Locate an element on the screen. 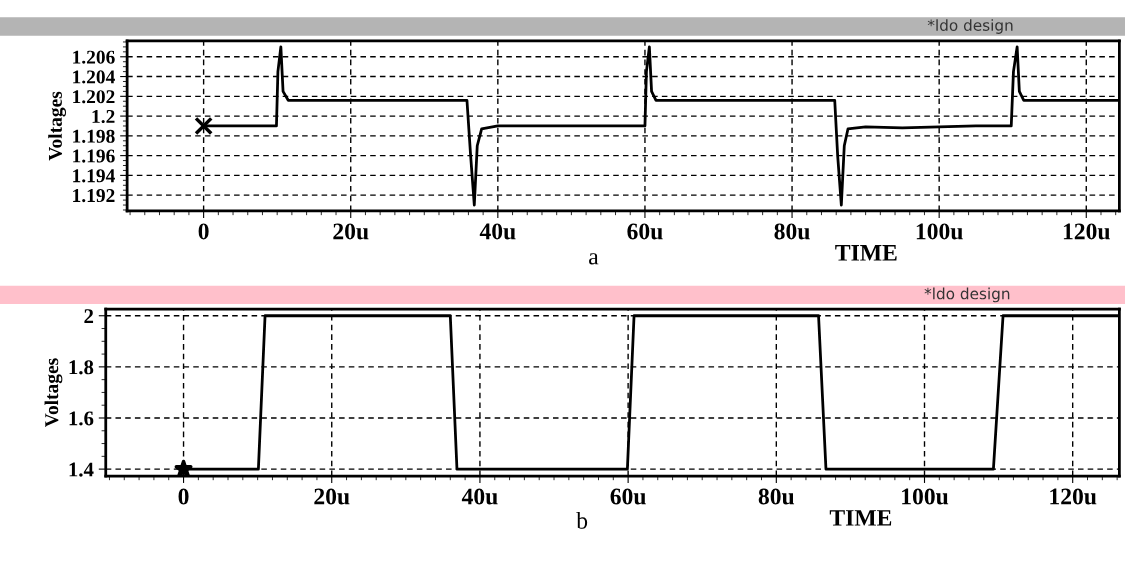  y-tick-label: 1.6 is located at coordinates (81, 418).